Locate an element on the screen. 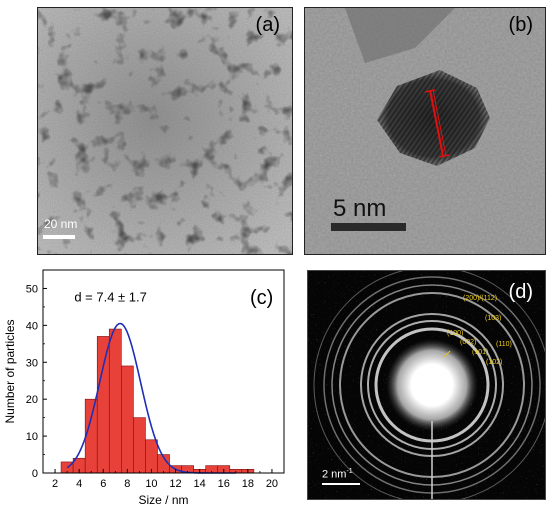 The width and height of the screenshot is (550, 520). scale-bar-a is located at coordinates (59, 237).